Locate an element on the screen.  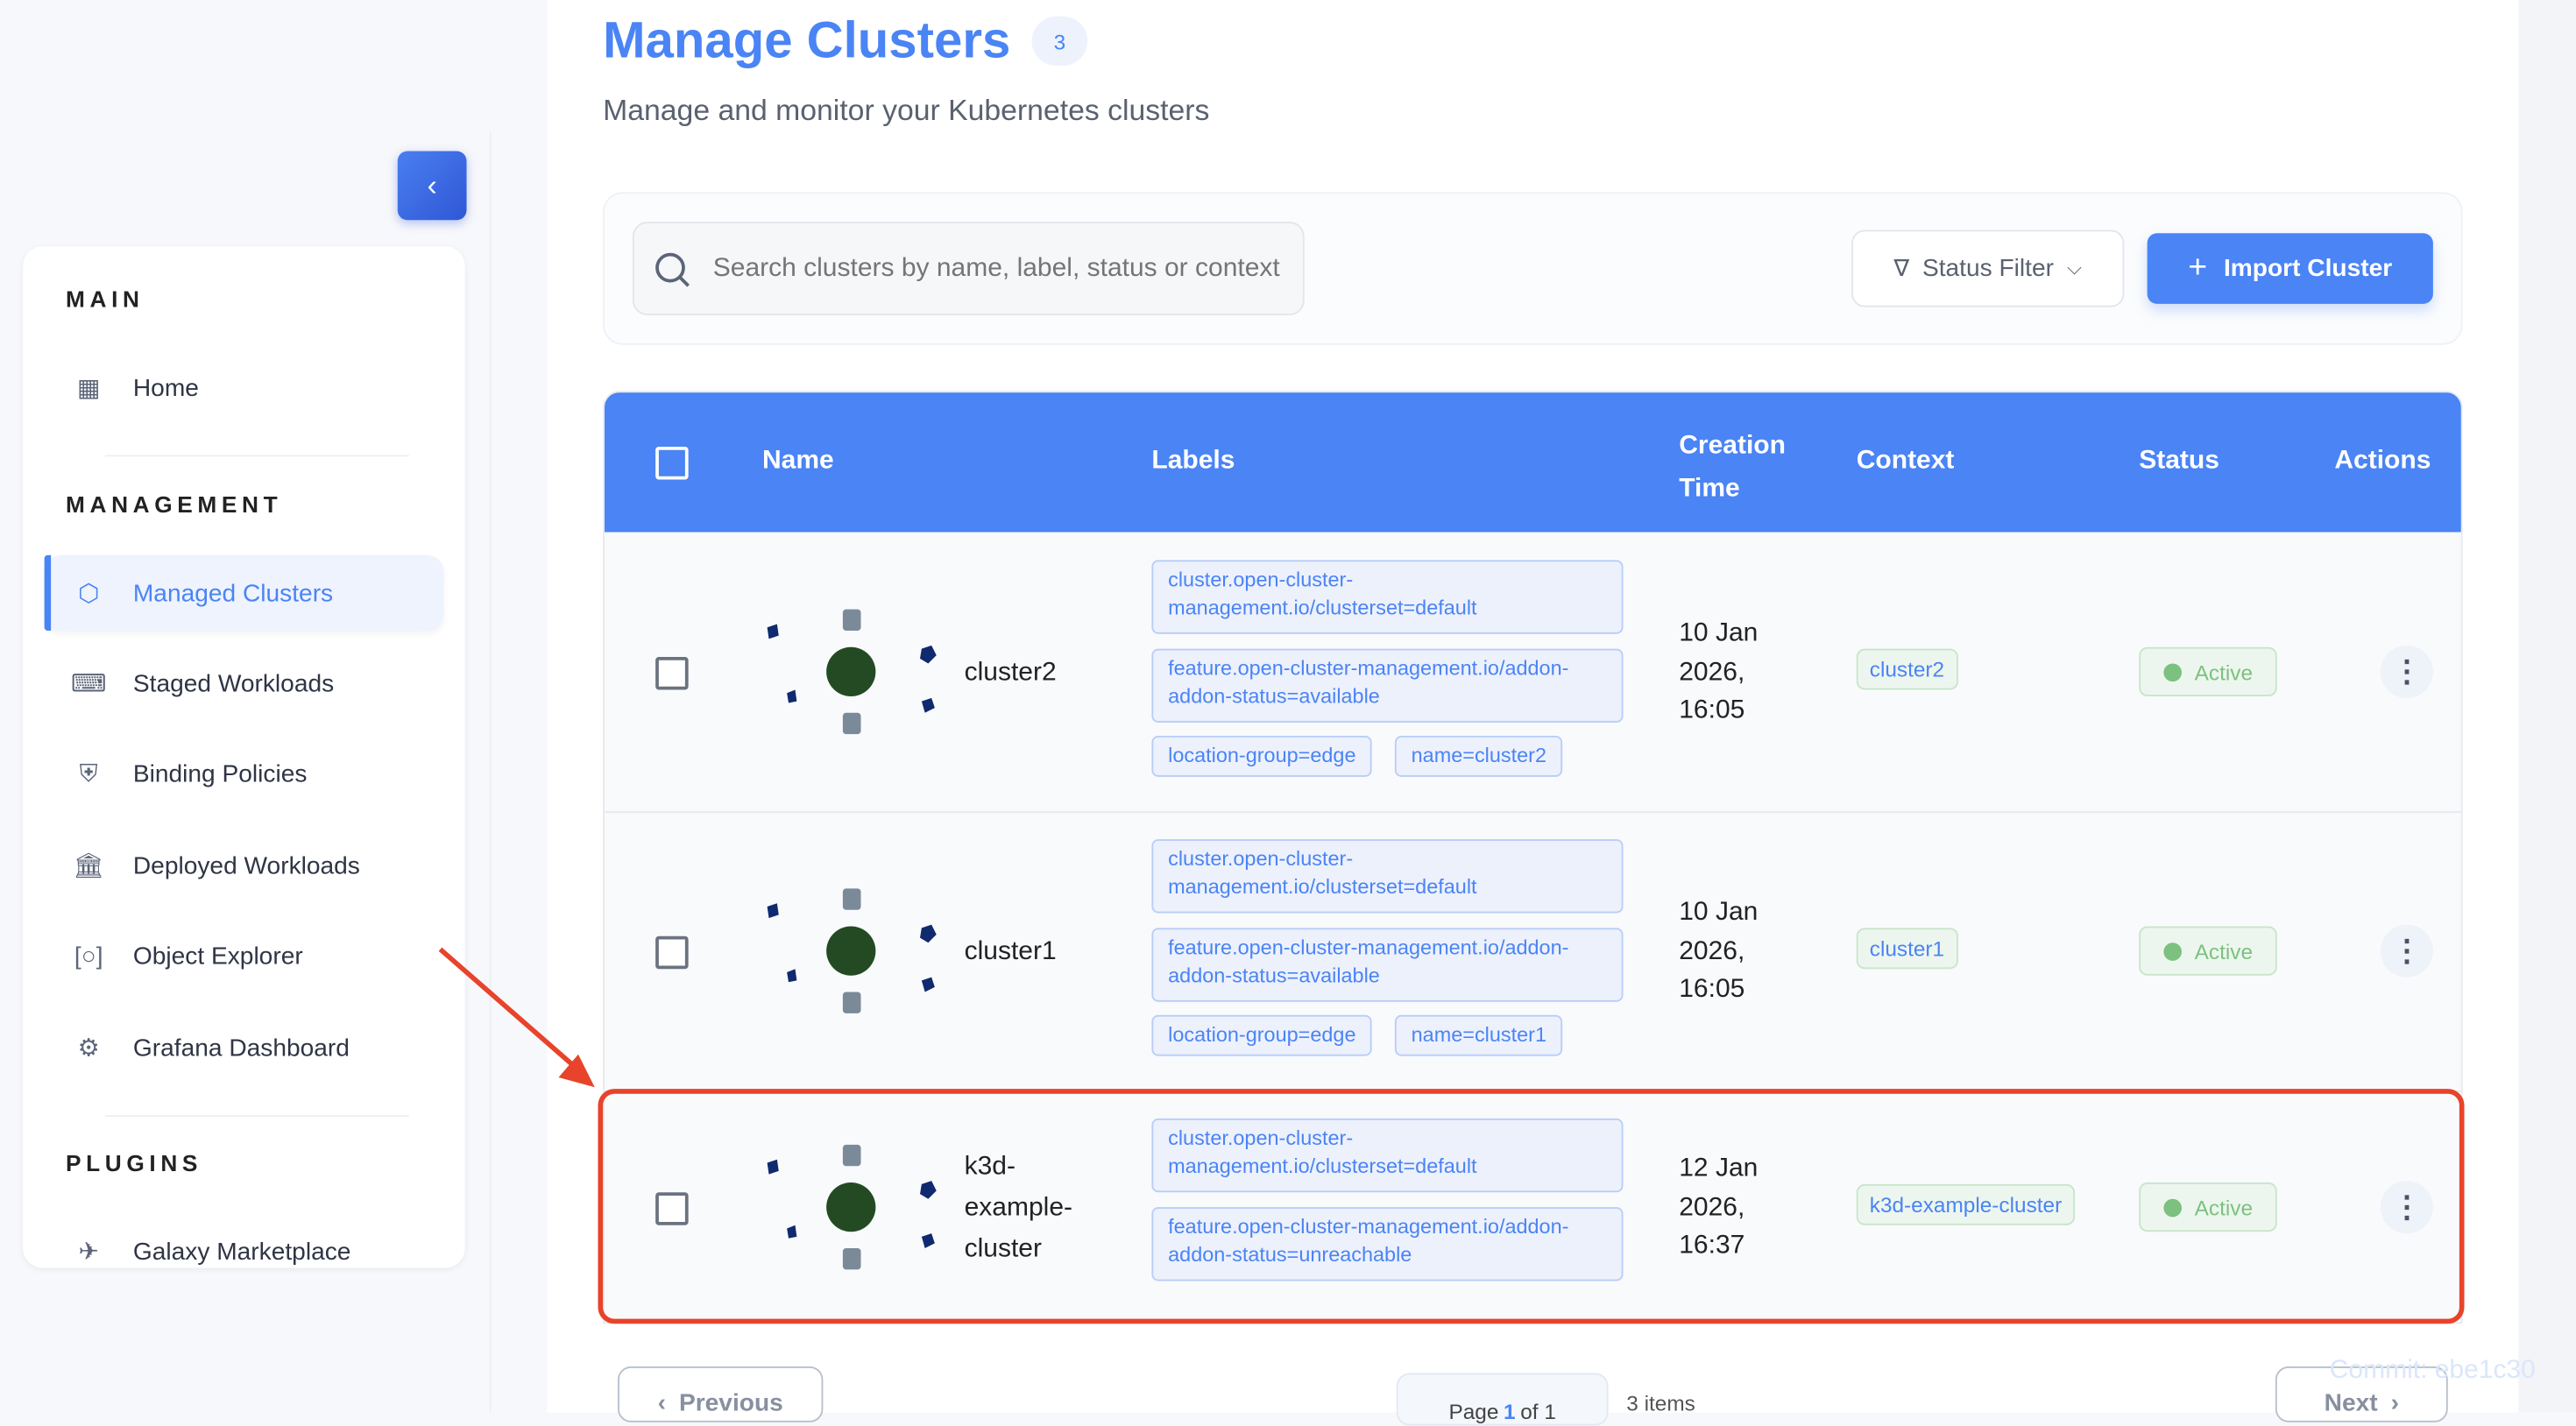
creation-time: 12 Jan 2026, 16:37 is located at coordinates (1718, 1208).